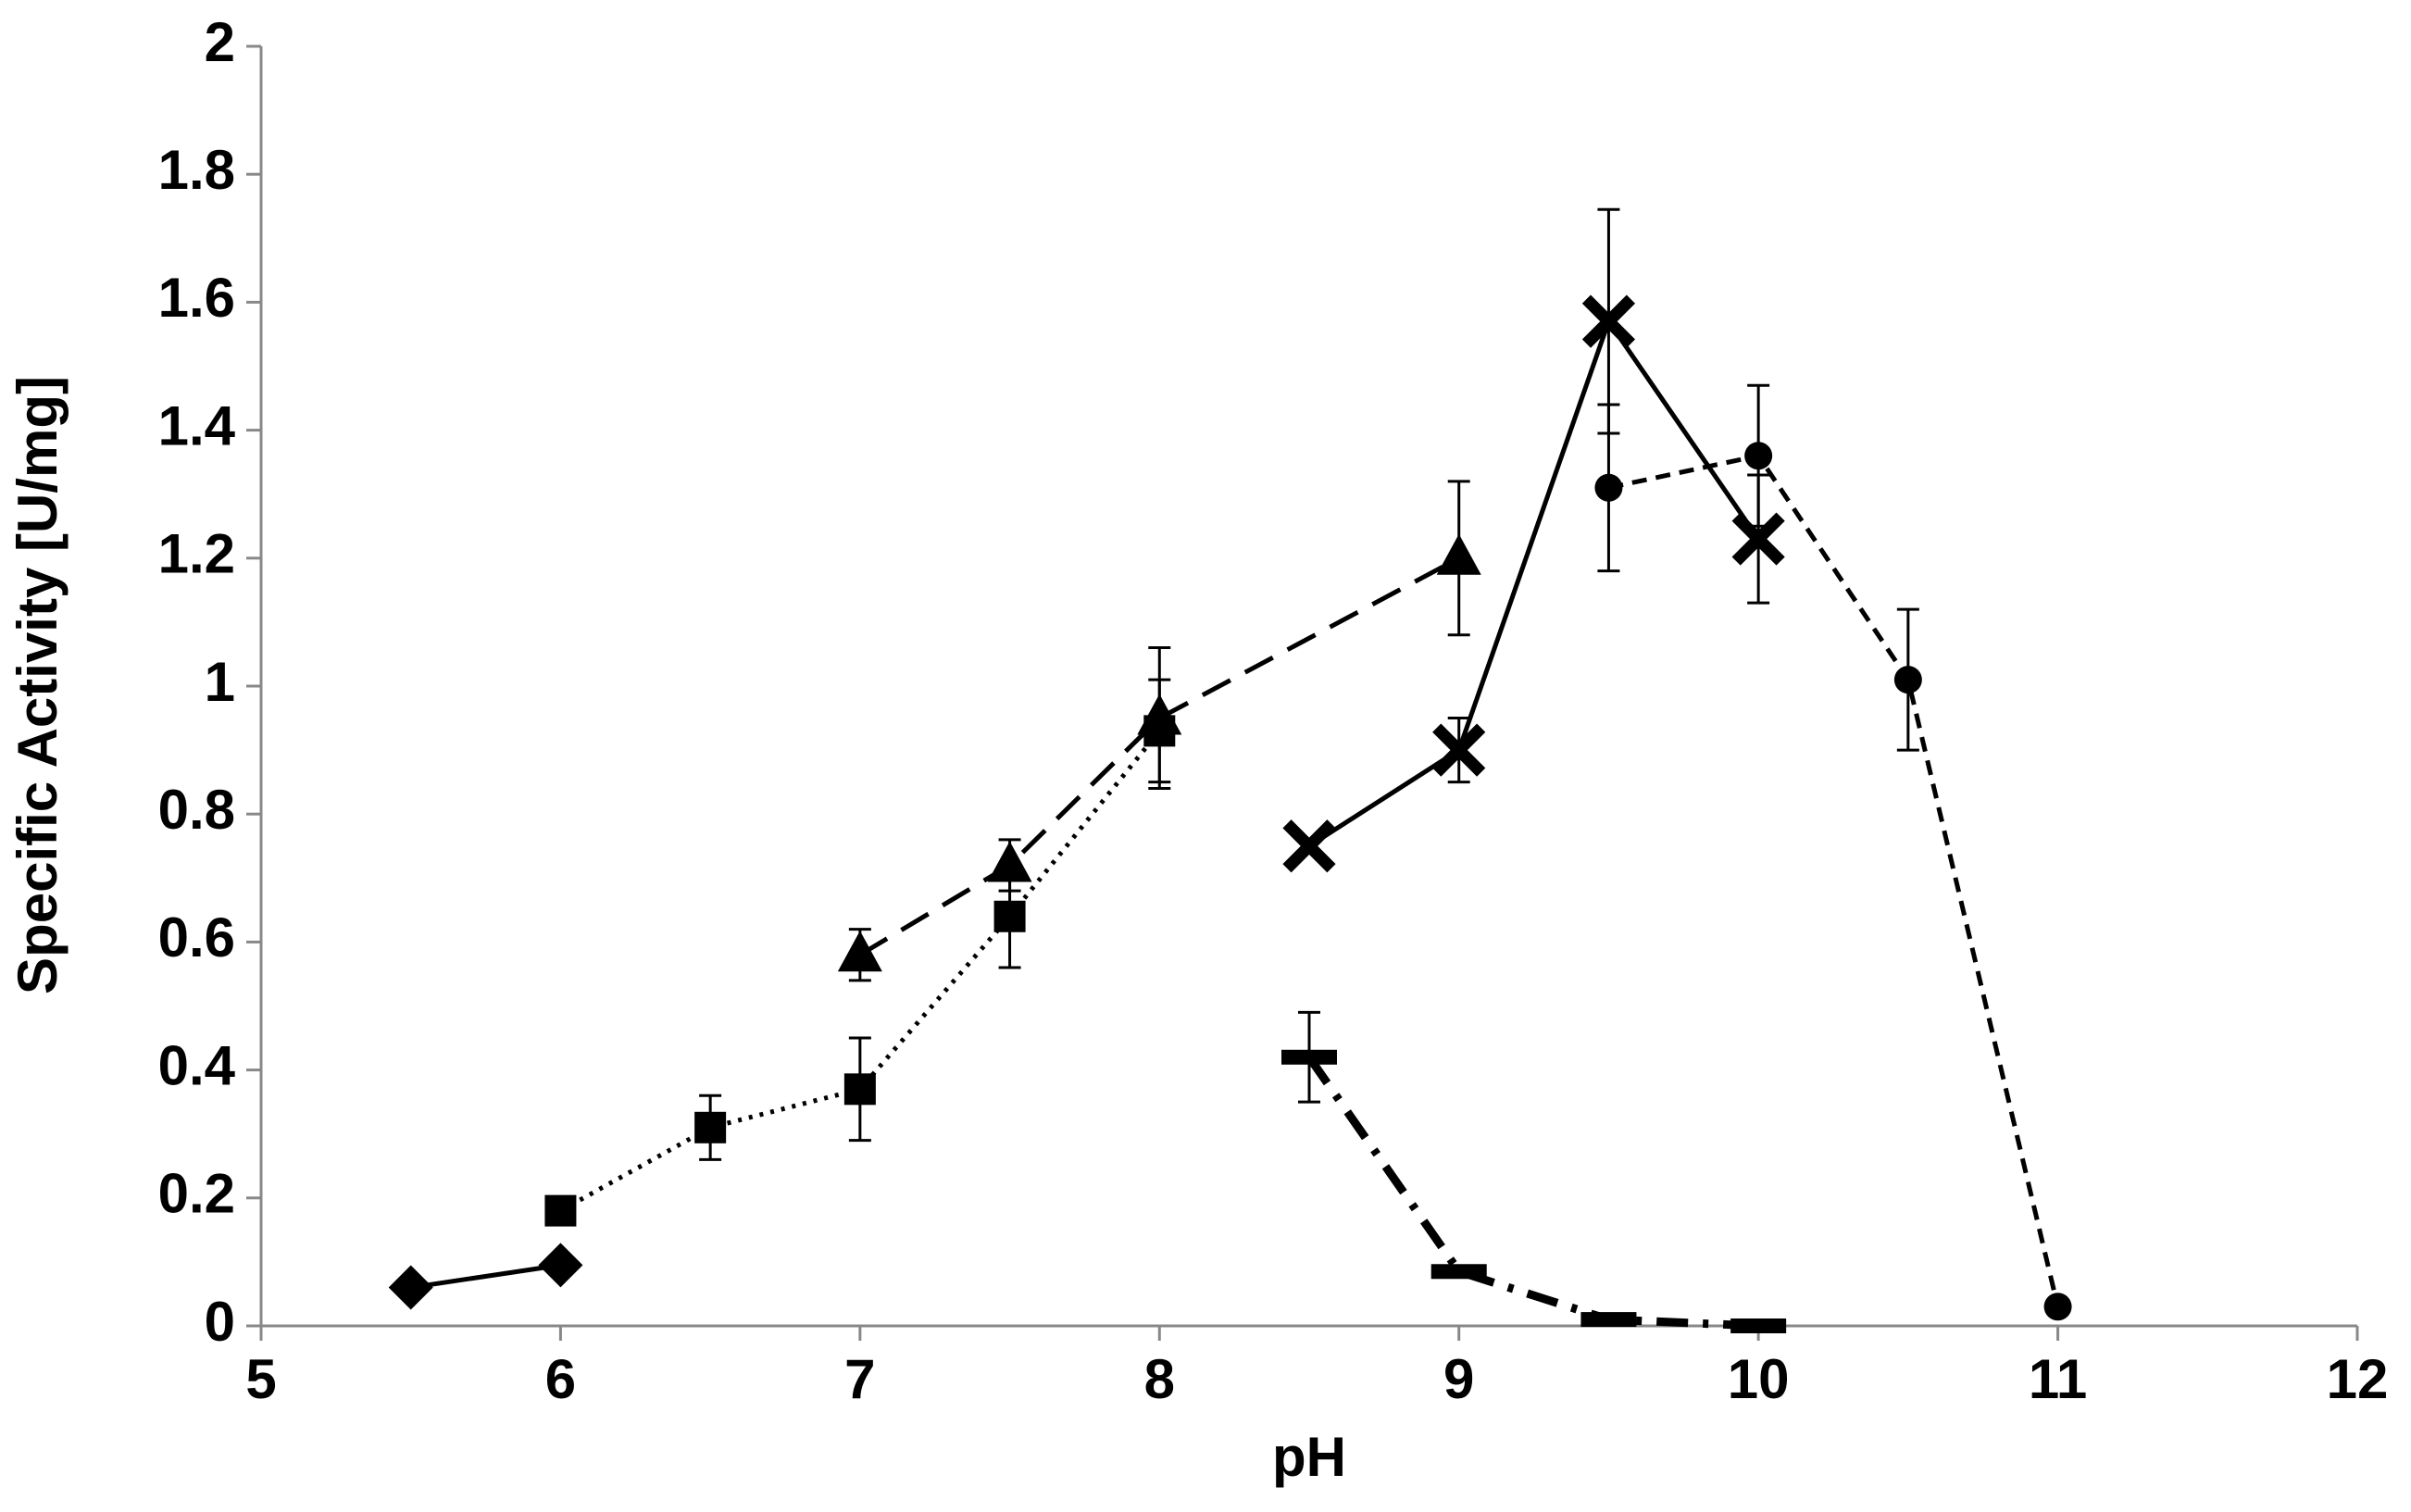  Describe the element at coordinates (2358, 1379) in the screenshot. I see `x-tick-label: 12` at that location.